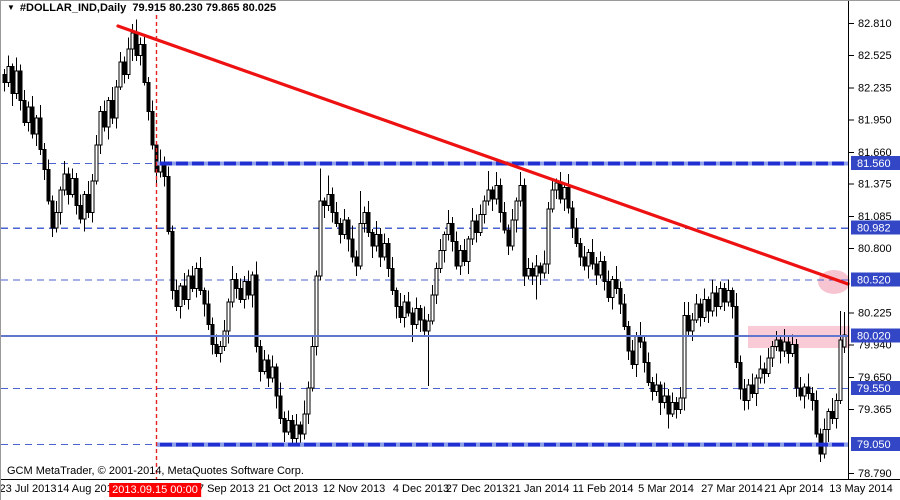 This screenshot has height=500, width=900. I want to click on highlight-rectangle, so click(799, 337).